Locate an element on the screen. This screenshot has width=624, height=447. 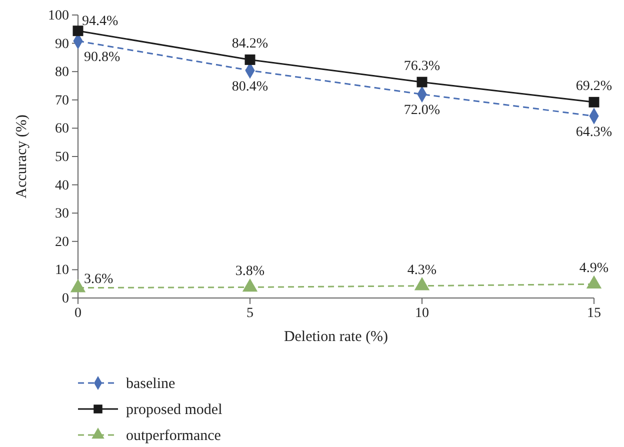
y-tick-label: 70 is located at coordinates (62, 100).